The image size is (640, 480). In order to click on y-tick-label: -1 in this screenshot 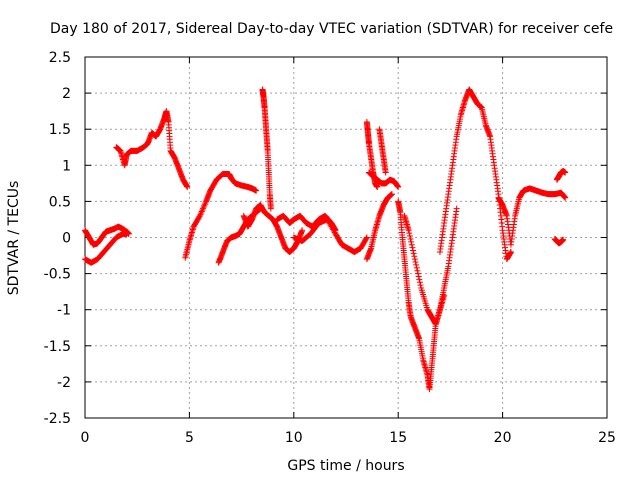, I will do `click(64, 311)`.